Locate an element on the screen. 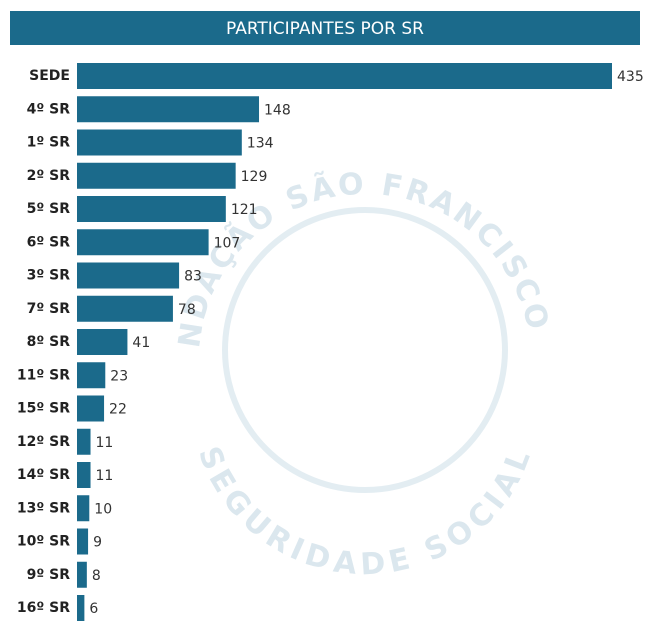 The height and width of the screenshot is (637, 651). category-label: 9º SR is located at coordinates (49, 575).